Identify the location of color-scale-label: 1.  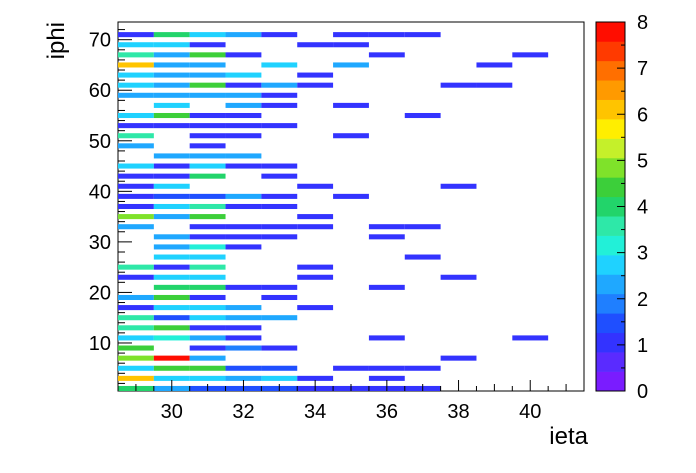
(642, 346).